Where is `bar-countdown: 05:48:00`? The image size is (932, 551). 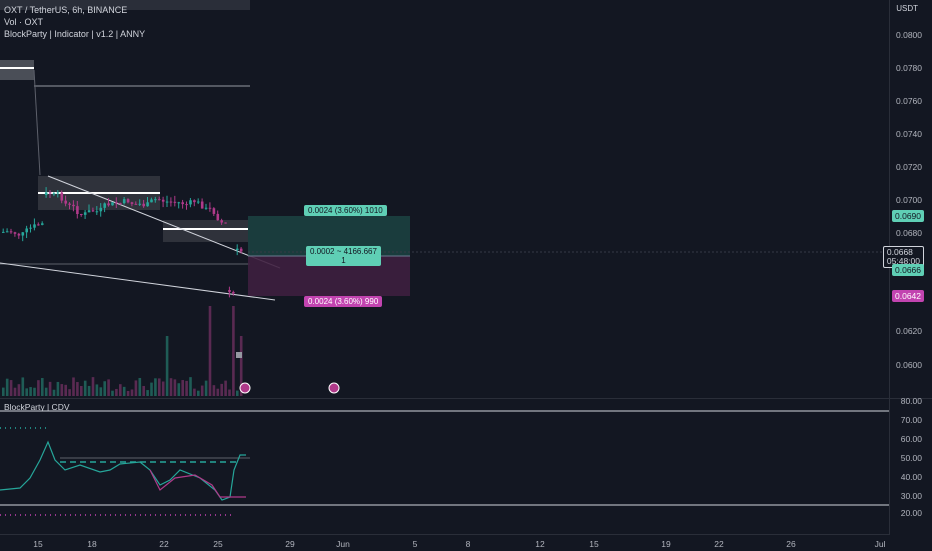 bar-countdown: 05:48:00 is located at coordinates (903, 261).